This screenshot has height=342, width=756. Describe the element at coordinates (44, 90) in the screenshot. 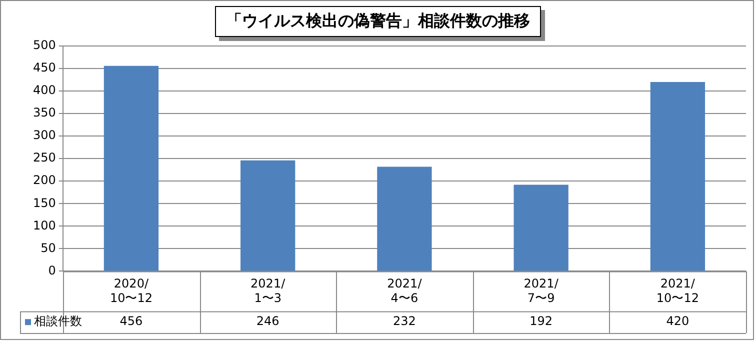

I see `y-tick-label: 400` at that location.